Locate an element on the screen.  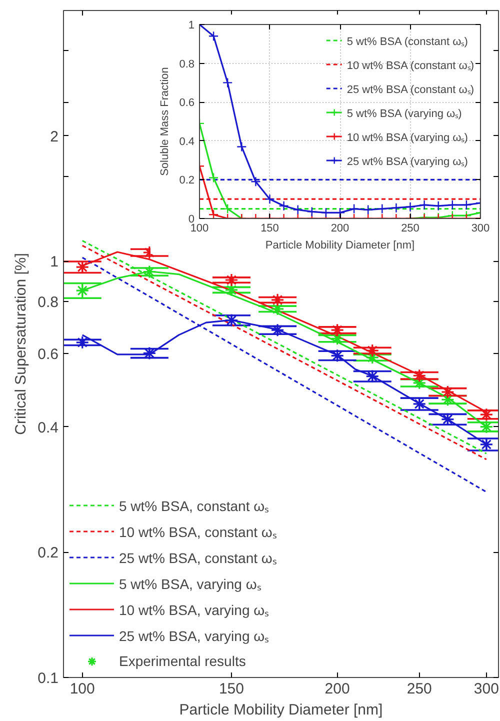
legend-label: 5 wt% BSA (varying ωₛ) is located at coordinates (404, 113).